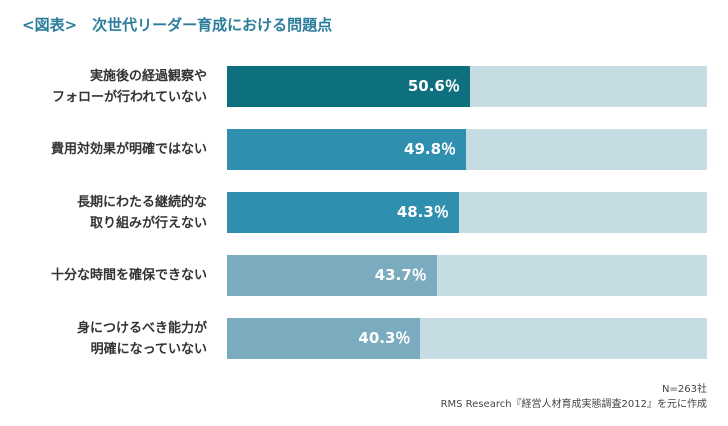 The height and width of the screenshot is (426, 728). Describe the element at coordinates (384, 338) in the screenshot. I see `value-label: 40.3％` at that location.